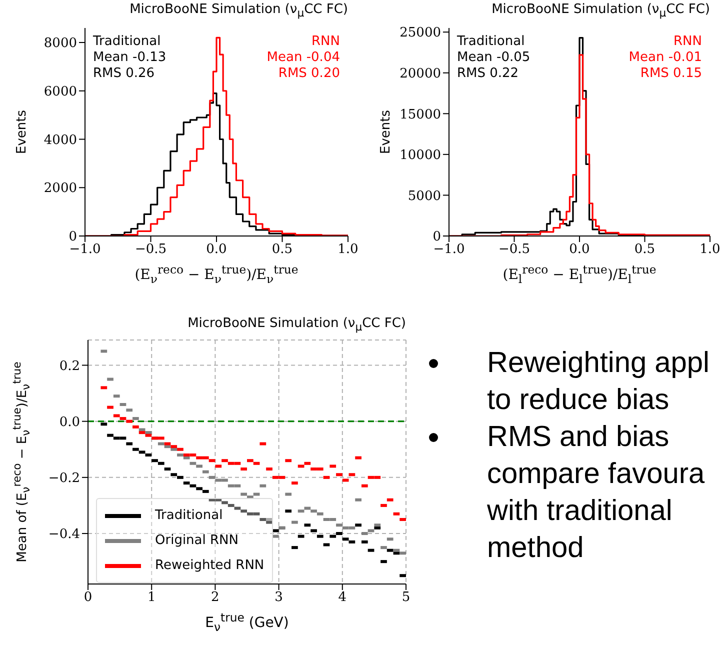 The width and height of the screenshot is (726, 659). What do you see at coordinates (670, 74) in the screenshot?
I see `annotation: RMS 0.15` at bounding box center [670, 74].